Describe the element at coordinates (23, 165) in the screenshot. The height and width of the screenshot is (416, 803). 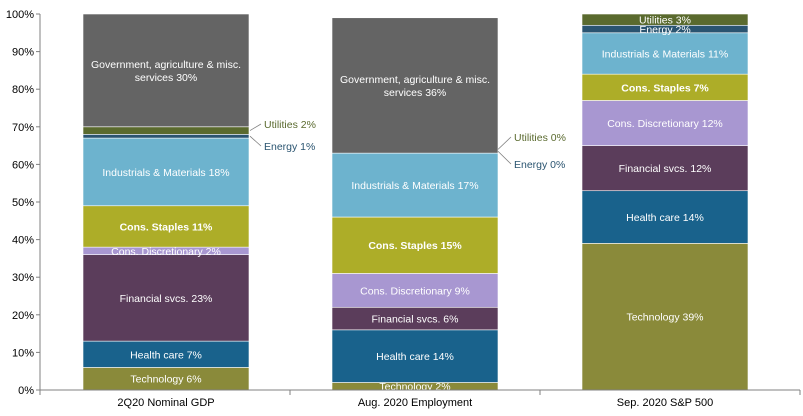
I see `y-tick-label: 60%` at that location.